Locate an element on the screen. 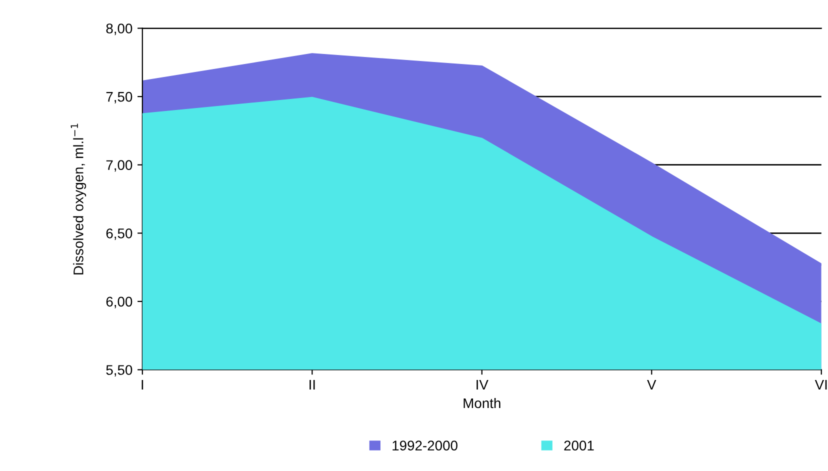  y-tick-label: 8,00 is located at coordinates (119, 30).